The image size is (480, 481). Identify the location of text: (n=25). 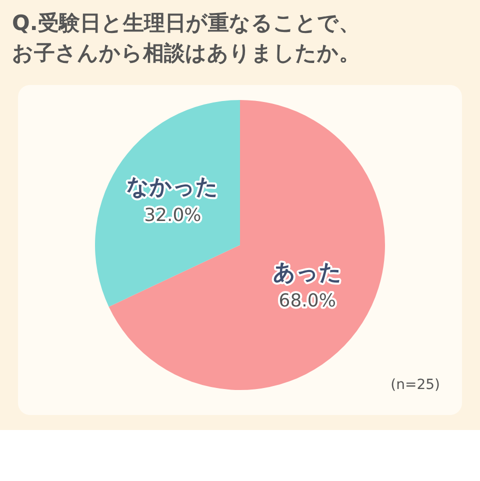
(415, 385).